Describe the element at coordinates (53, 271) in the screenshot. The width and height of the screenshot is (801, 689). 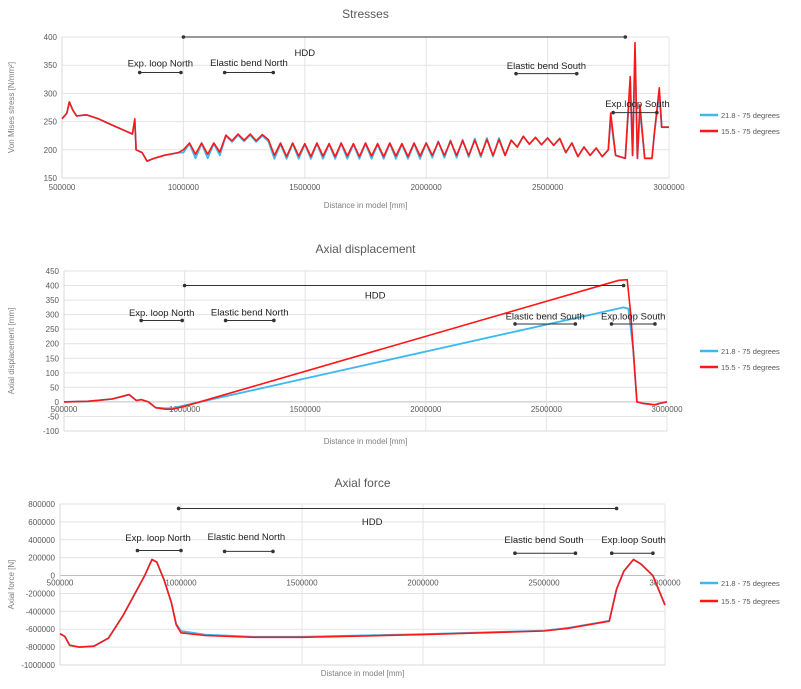
I see `y-tick-label: 450` at that location.